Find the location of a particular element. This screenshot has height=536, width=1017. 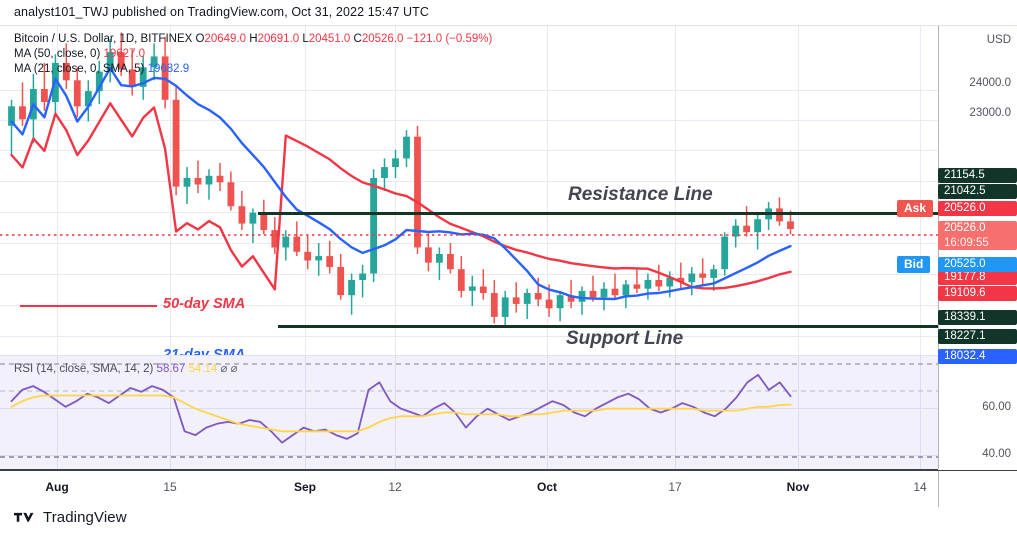

resistance-line-label: Resistance Line is located at coordinates (640, 194).